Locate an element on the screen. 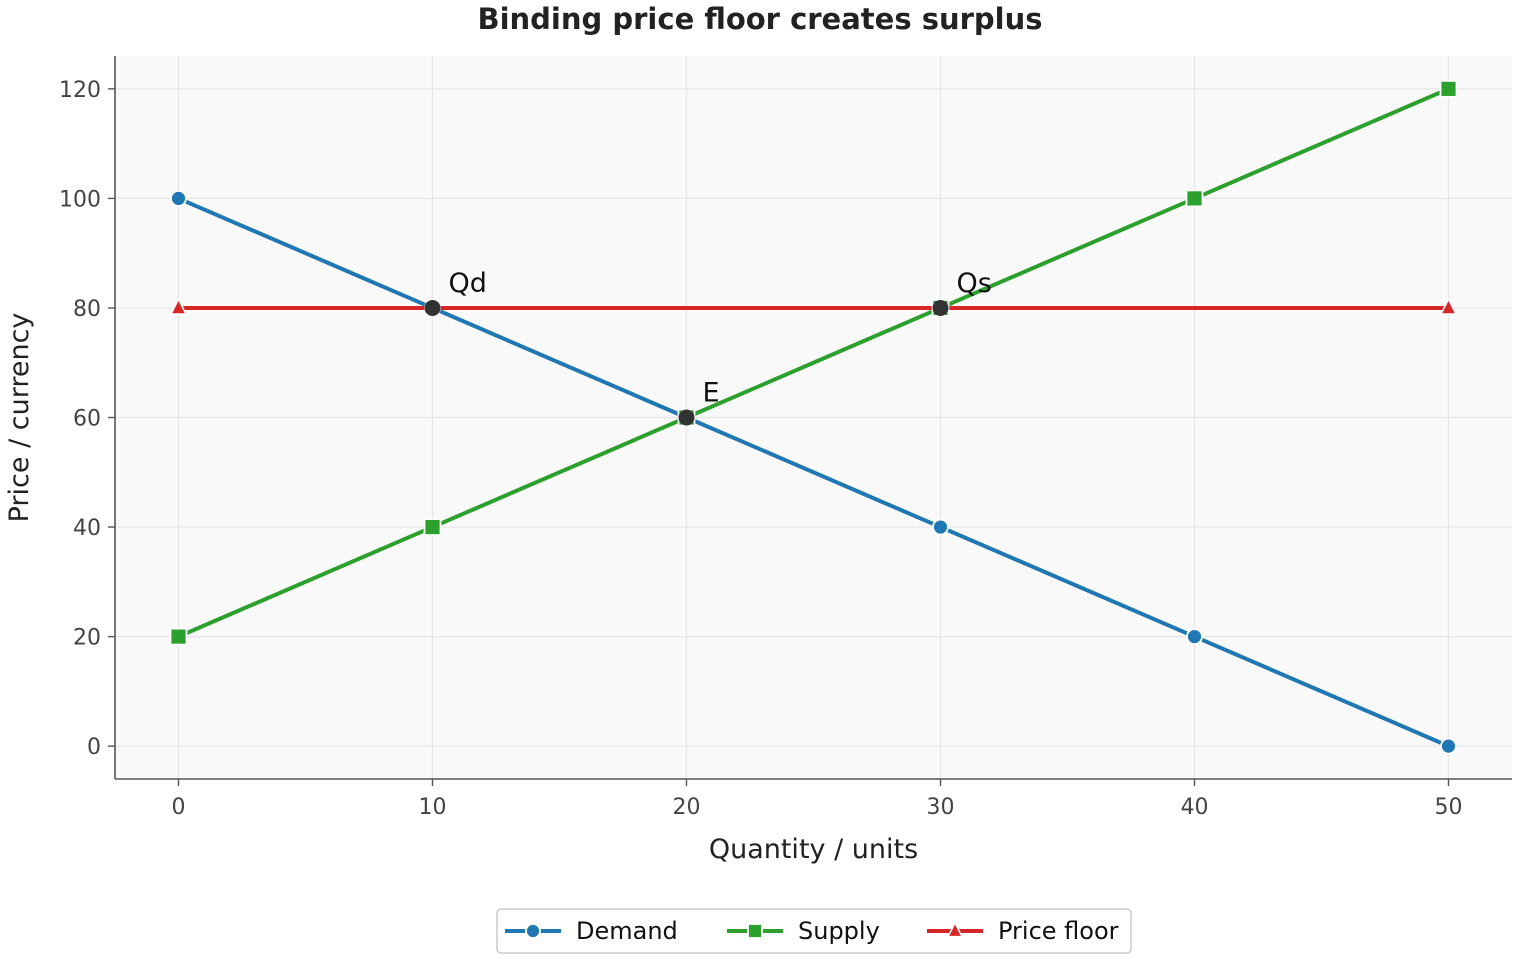  chart-title: Binding price floor creates surplus is located at coordinates (760, 19).